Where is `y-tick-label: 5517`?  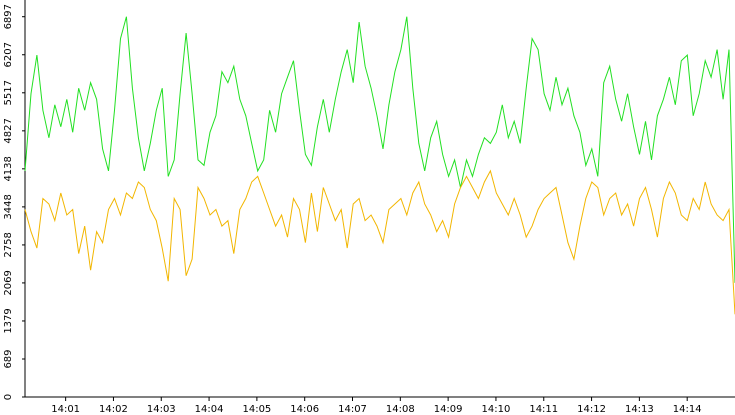
y-tick-label: 5517 is located at coordinates (8, 92).